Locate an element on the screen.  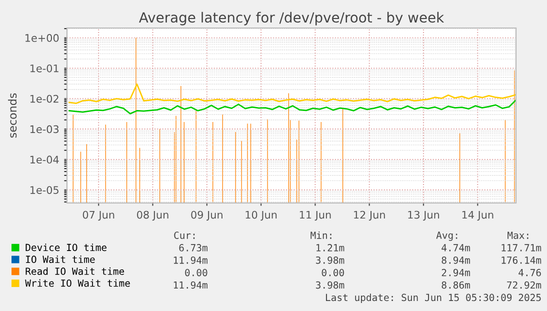
text: Max: is located at coordinates (518, 235).